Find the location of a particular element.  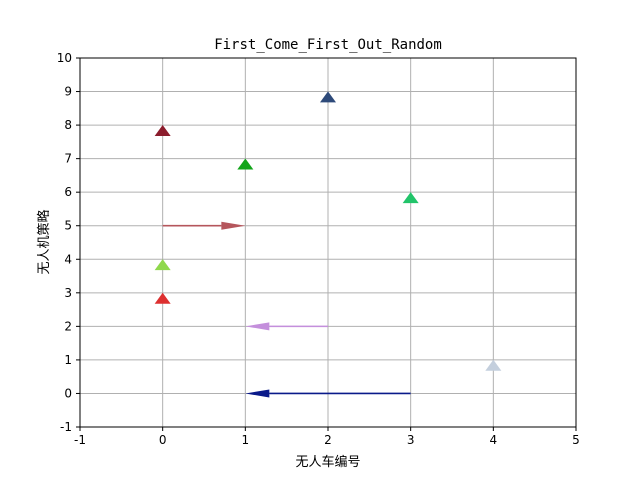

y-tick-label: -1 is located at coordinates (66, 427).